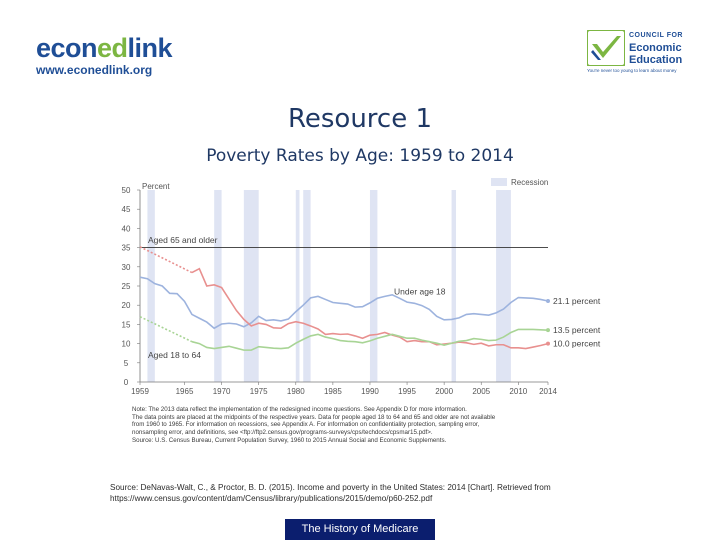 This screenshot has height=540, width=720. What do you see at coordinates (407, 391) in the screenshot?
I see `x-tick-label-1995: 1995` at bounding box center [407, 391].